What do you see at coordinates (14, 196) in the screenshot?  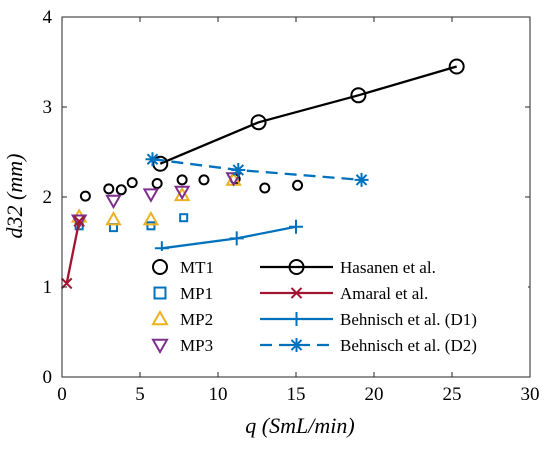 I see `y-axis-label: d32 (mm)` at bounding box center [14, 196].